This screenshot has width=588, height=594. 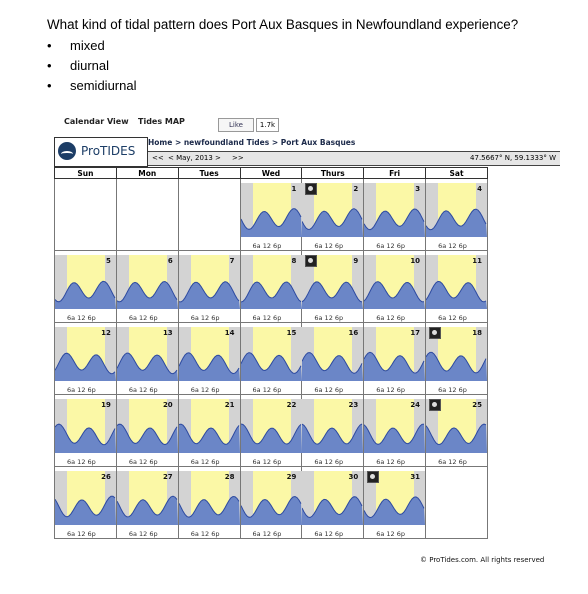 What do you see at coordinates (395, 214) in the screenshot?
I see `day-tide-chart: 3 6a 12 6p` at bounding box center [395, 214].